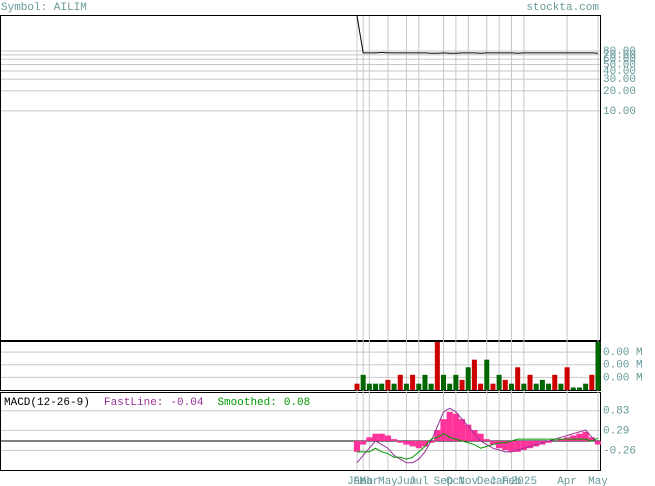 The width and height of the screenshot is (655, 486). I want to click on site: stockta.com, so click(562, 8).